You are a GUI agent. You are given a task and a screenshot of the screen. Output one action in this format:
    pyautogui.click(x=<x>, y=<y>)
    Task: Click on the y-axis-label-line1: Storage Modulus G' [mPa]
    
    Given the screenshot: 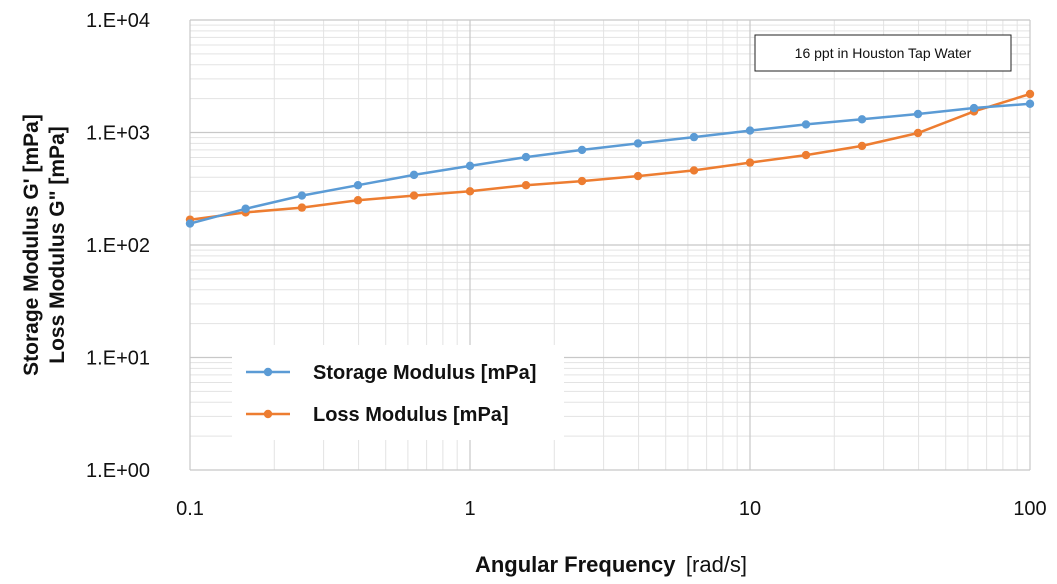 What is the action you would take?
    pyautogui.click(x=31, y=245)
    